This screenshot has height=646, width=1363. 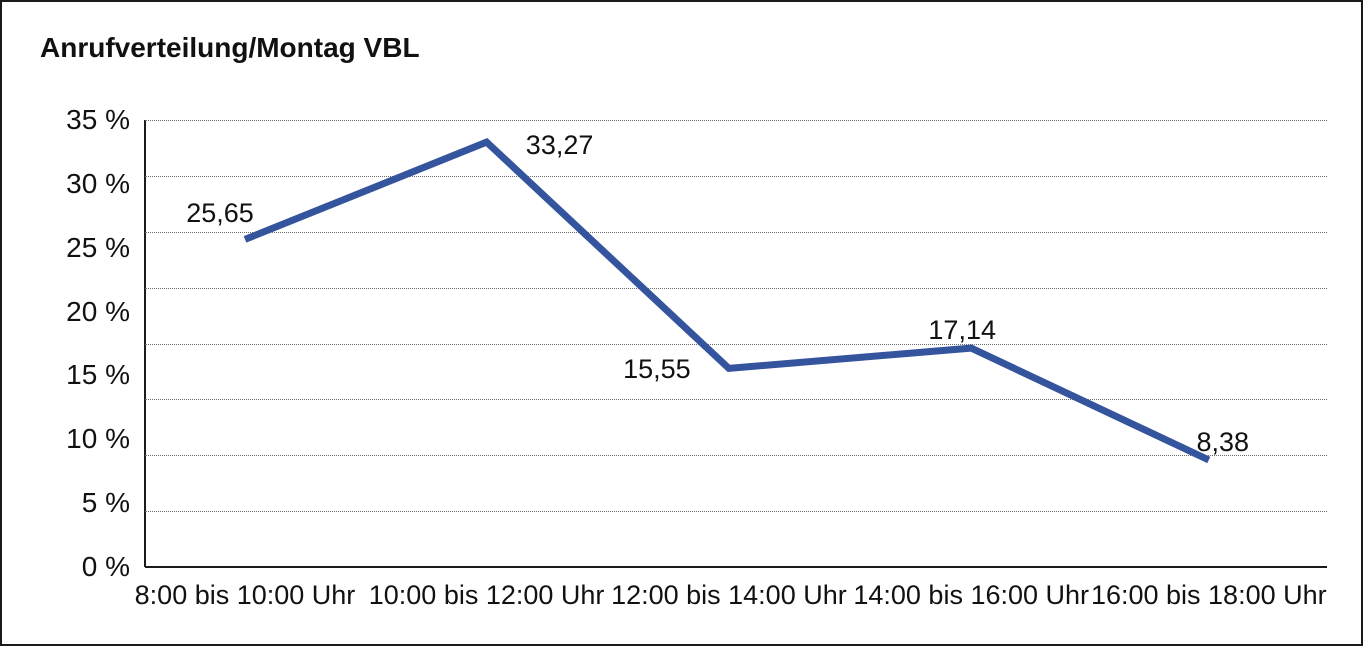 I want to click on chart-title: Anrufverteilung/Montag VBL, so click(x=230, y=47).